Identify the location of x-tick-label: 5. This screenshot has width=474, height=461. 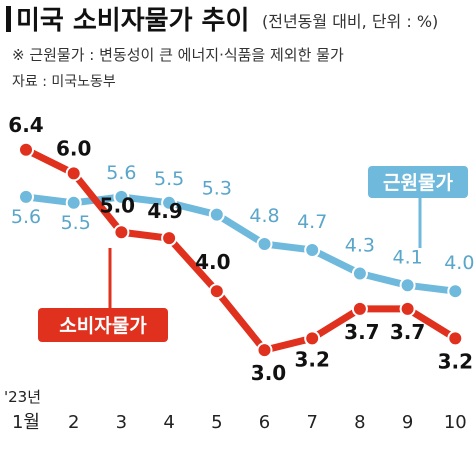
(216, 422).